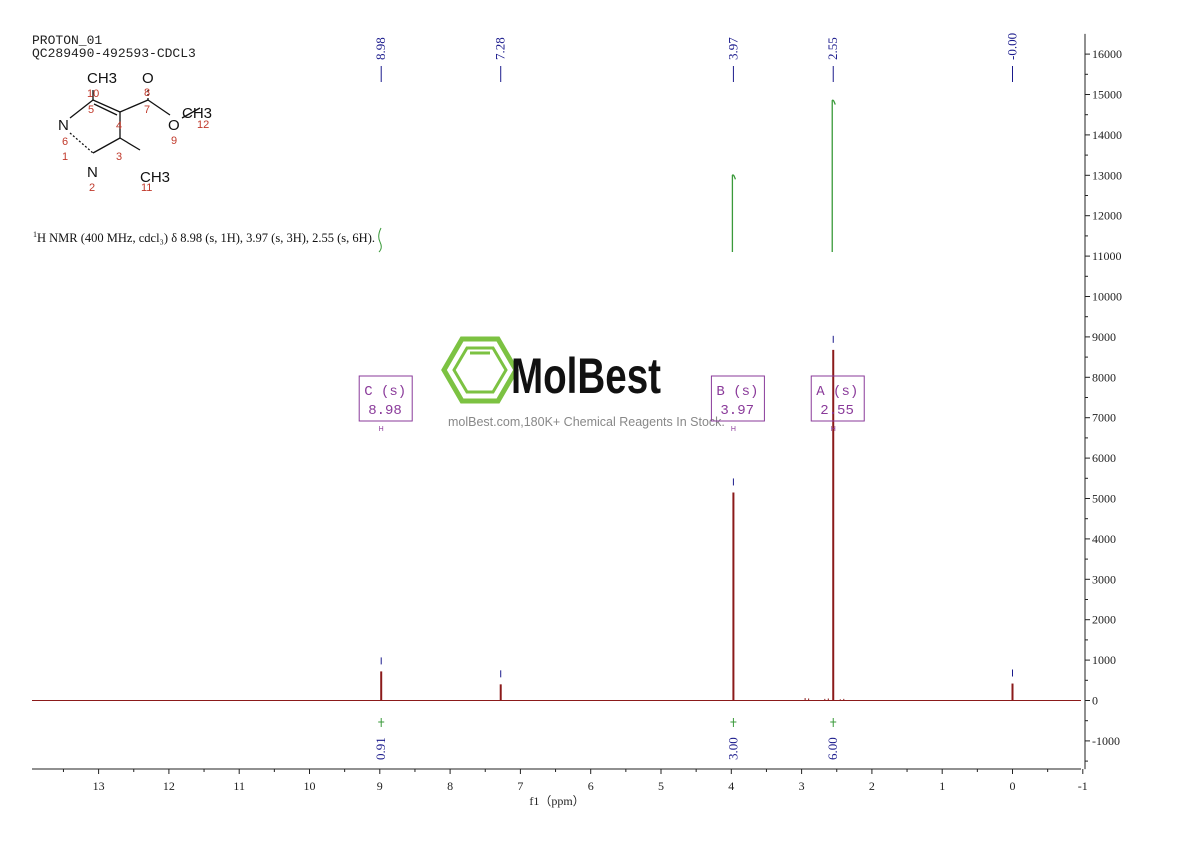 The height and width of the screenshot is (846, 1190). I want to click on x-tick-label: 0, so click(1013, 786).